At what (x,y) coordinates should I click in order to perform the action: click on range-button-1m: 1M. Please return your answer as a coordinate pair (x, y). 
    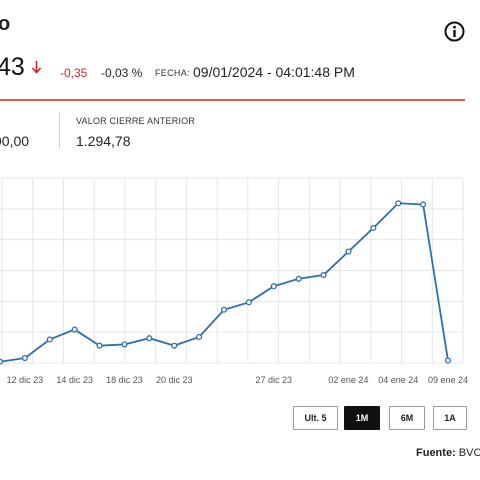
    Looking at the image, I should click on (362, 418).